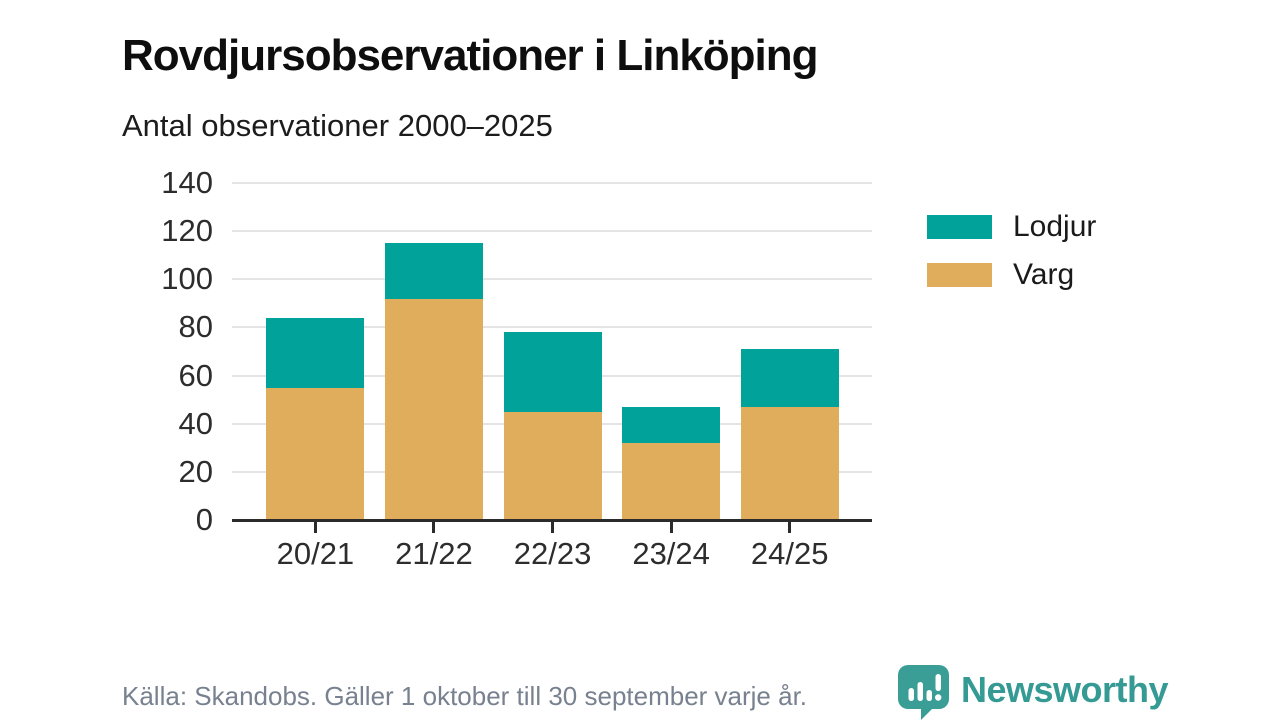 The width and height of the screenshot is (1280, 720). Describe the element at coordinates (552, 327) in the screenshot. I see `gridline-y80` at that location.